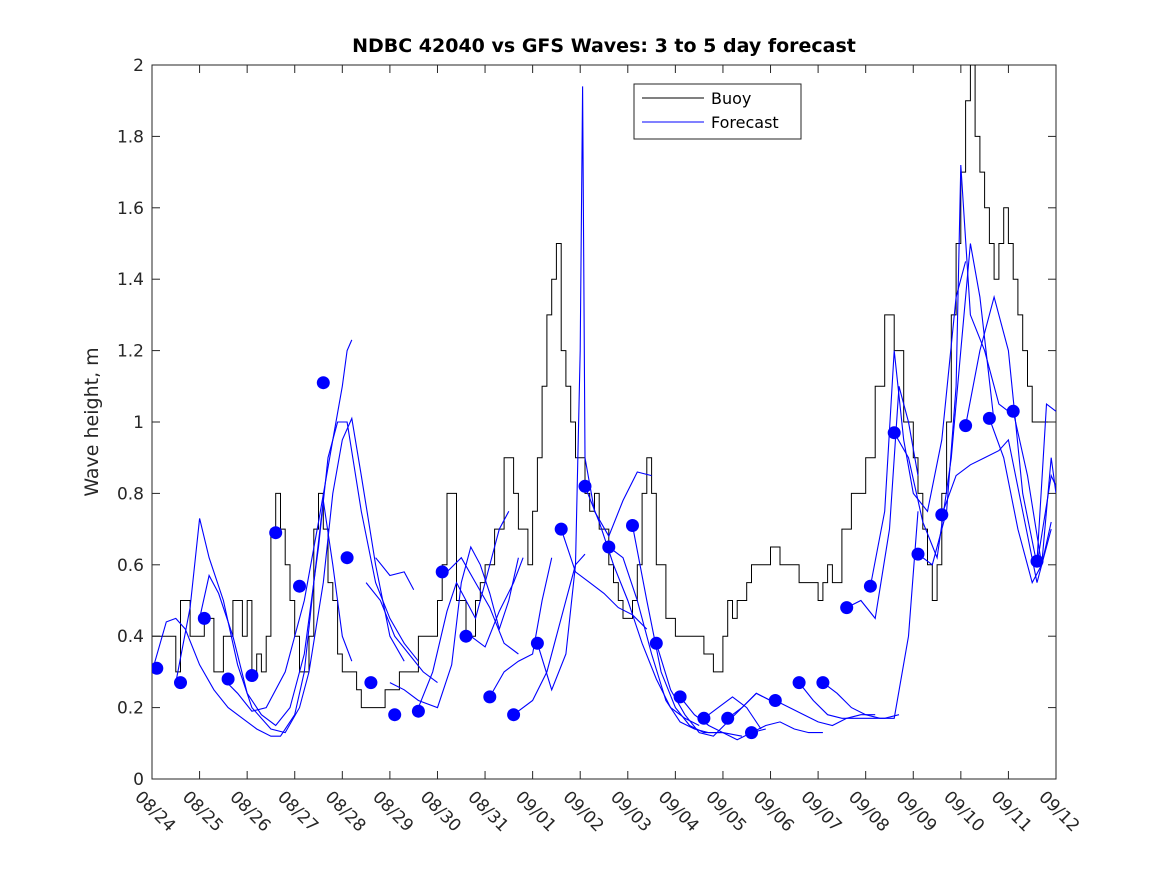  I want to click on x-tick-label: 08/31, so click(488, 811).